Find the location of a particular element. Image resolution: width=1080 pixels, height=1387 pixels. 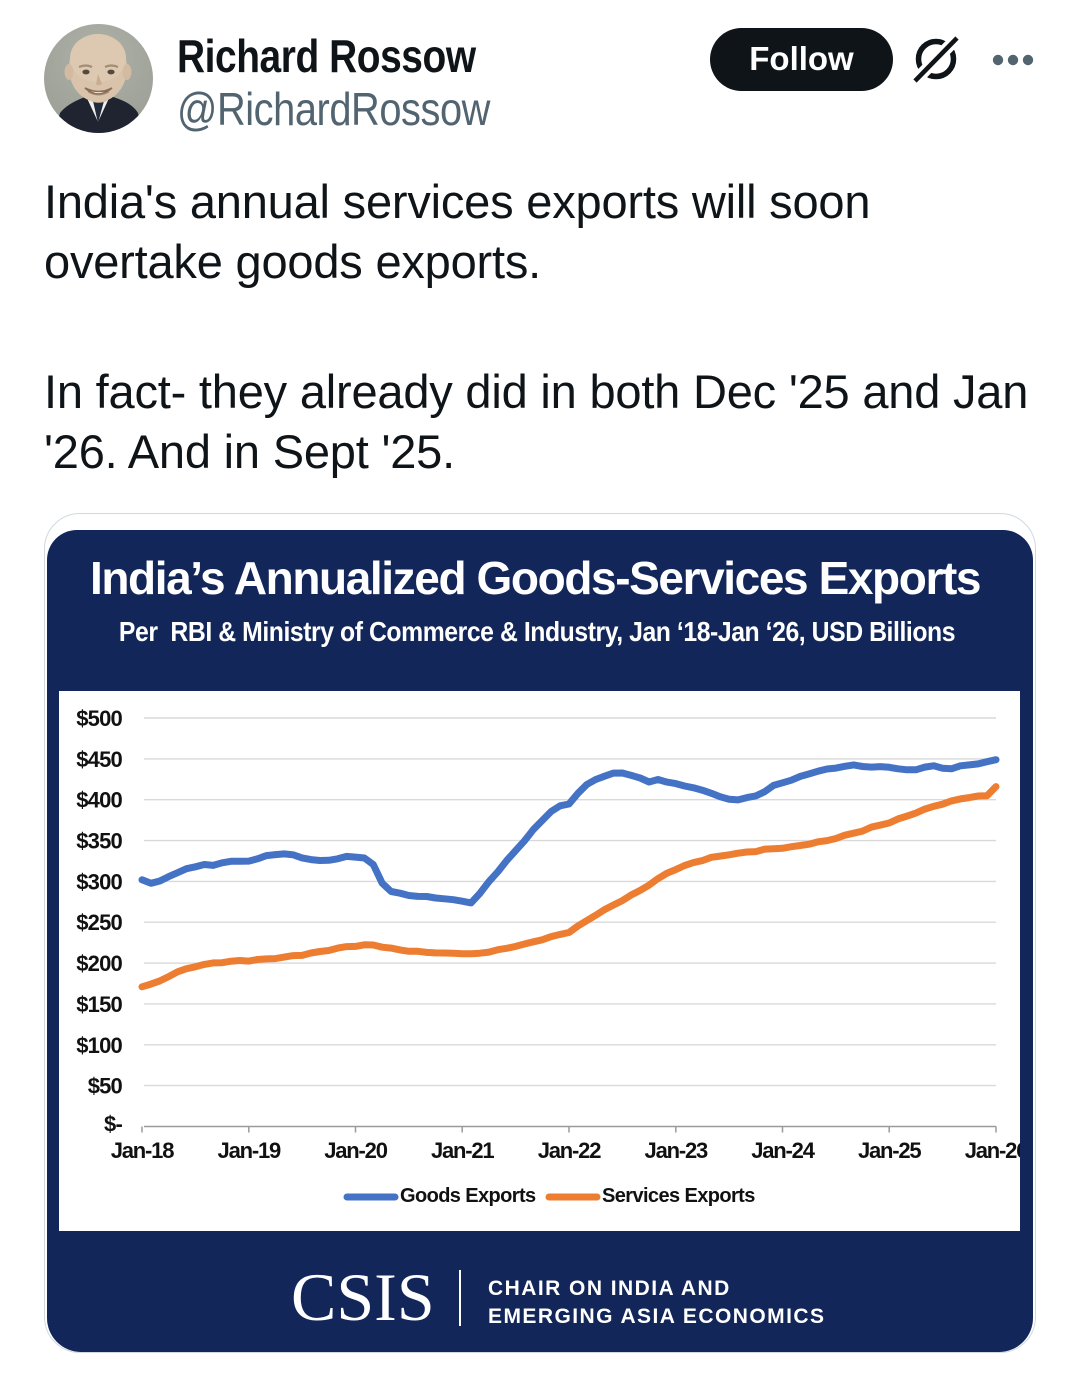

svg-text: Jan-23 is located at coordinates (676, 1150).